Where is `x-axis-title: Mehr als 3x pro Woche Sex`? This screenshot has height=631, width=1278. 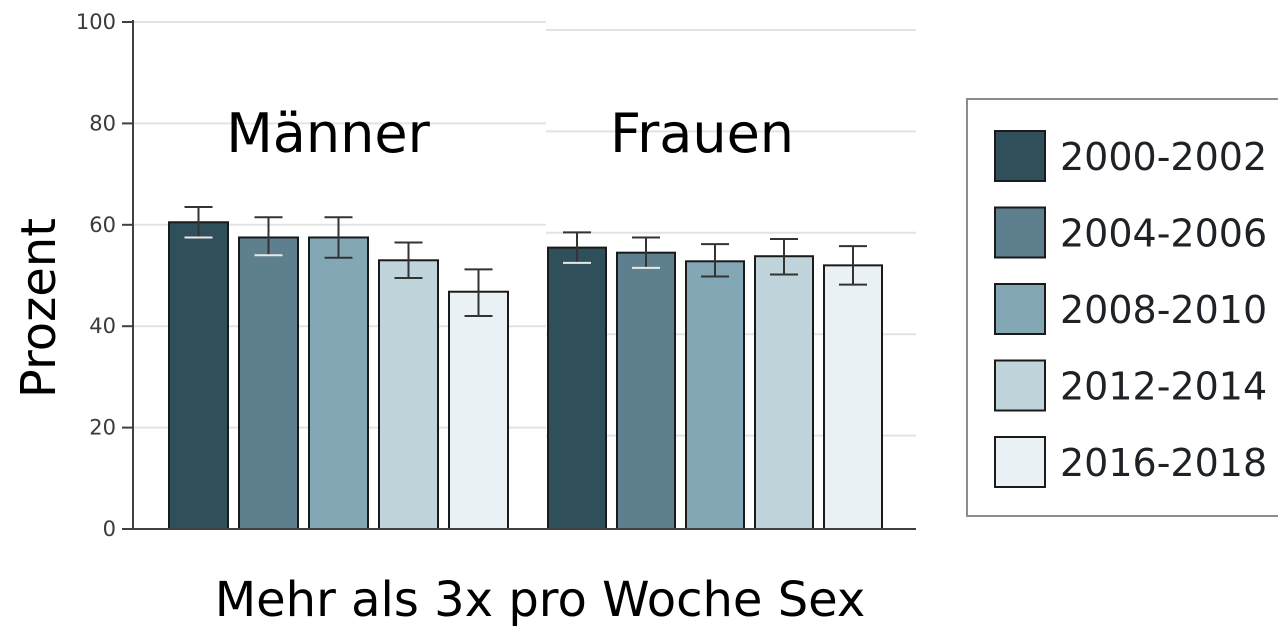 x-axis-title: Mehr als 3x pro Woche Sex is located at coordinates (540, 599).